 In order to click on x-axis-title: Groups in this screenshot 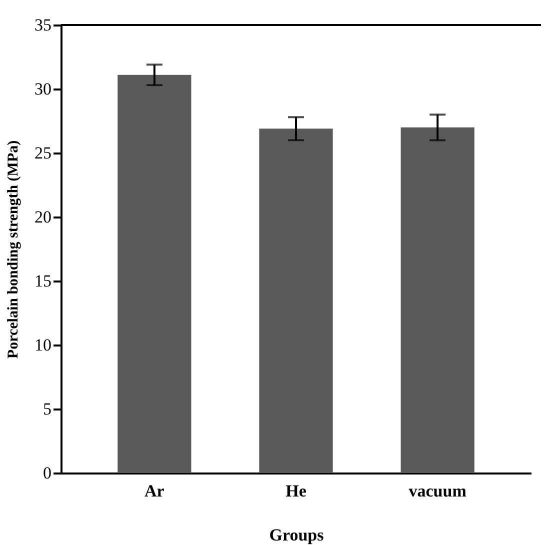, I will do `click(296, 535)`.